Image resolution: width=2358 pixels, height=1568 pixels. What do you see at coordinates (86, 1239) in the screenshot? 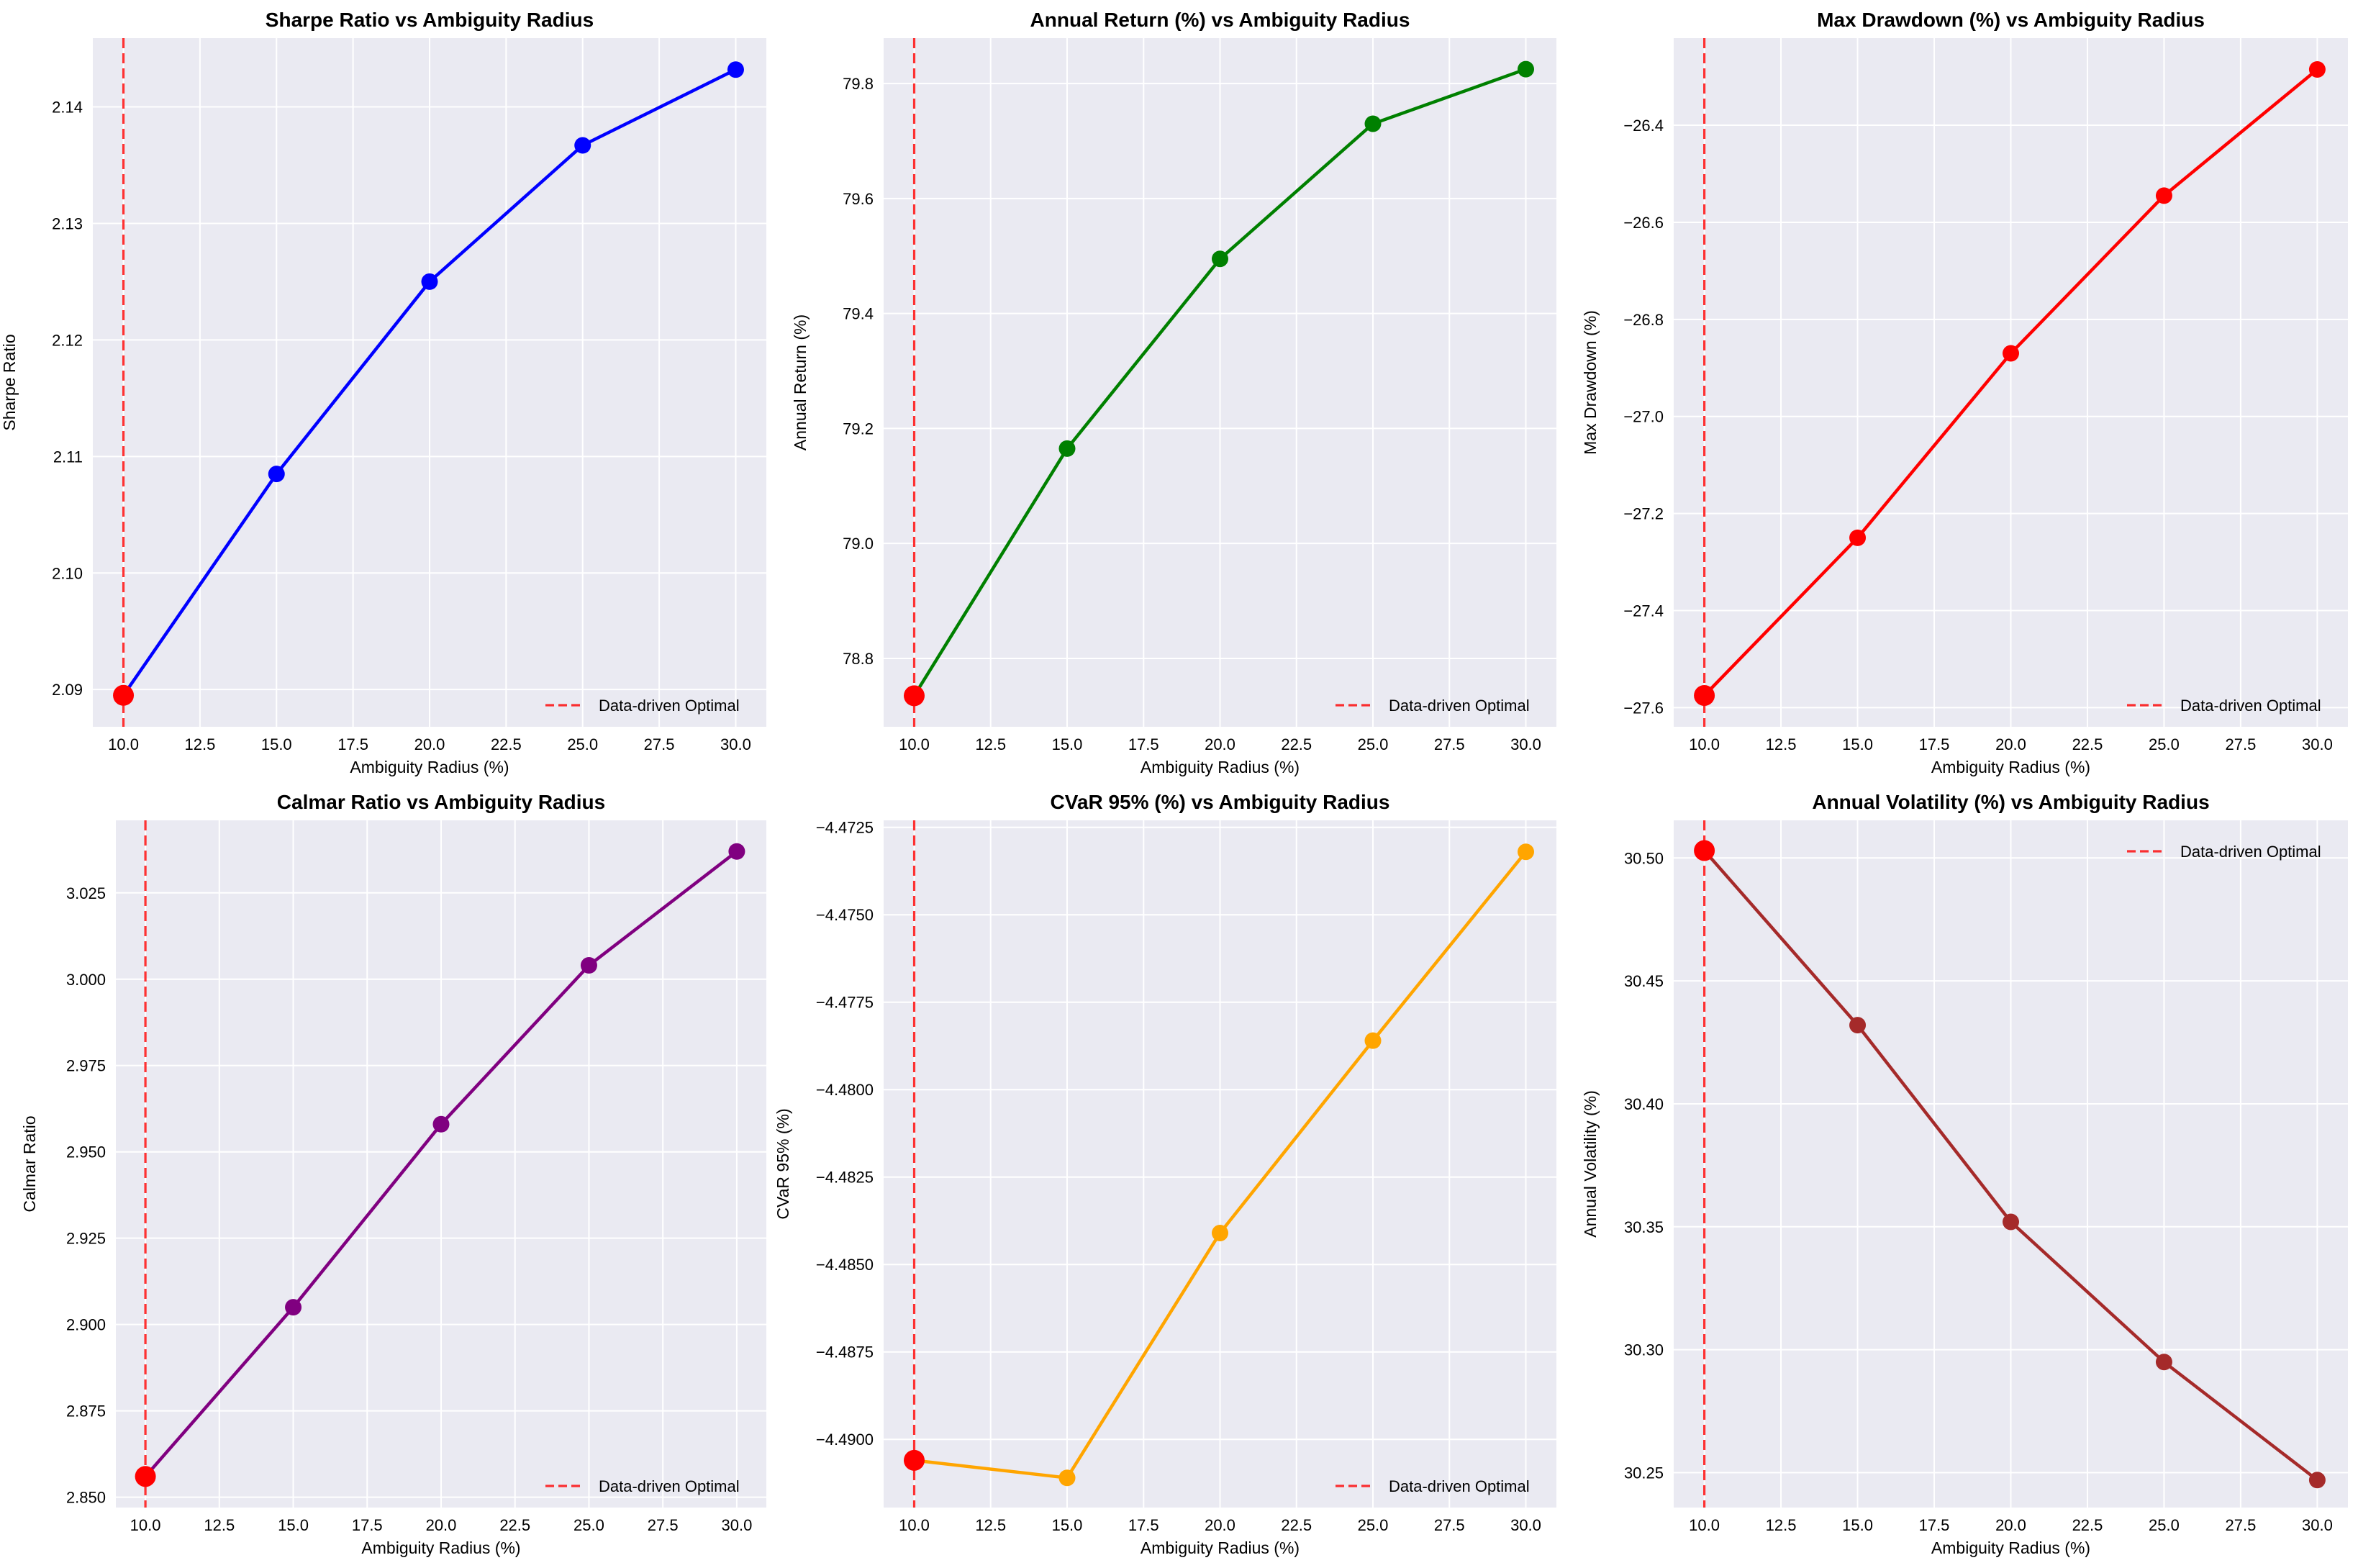
I see `y-tick-label: 2.925` at bounding box center [86, 1239].